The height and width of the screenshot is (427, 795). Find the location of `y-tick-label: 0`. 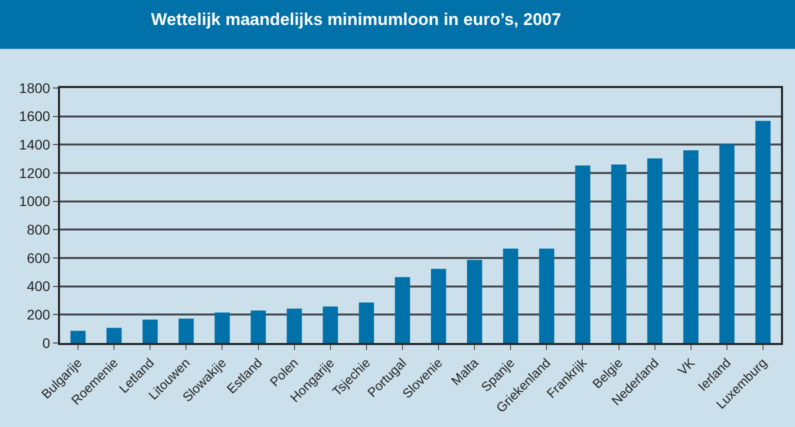

y-tick-label: 0 is located at coordinates (46, 342).